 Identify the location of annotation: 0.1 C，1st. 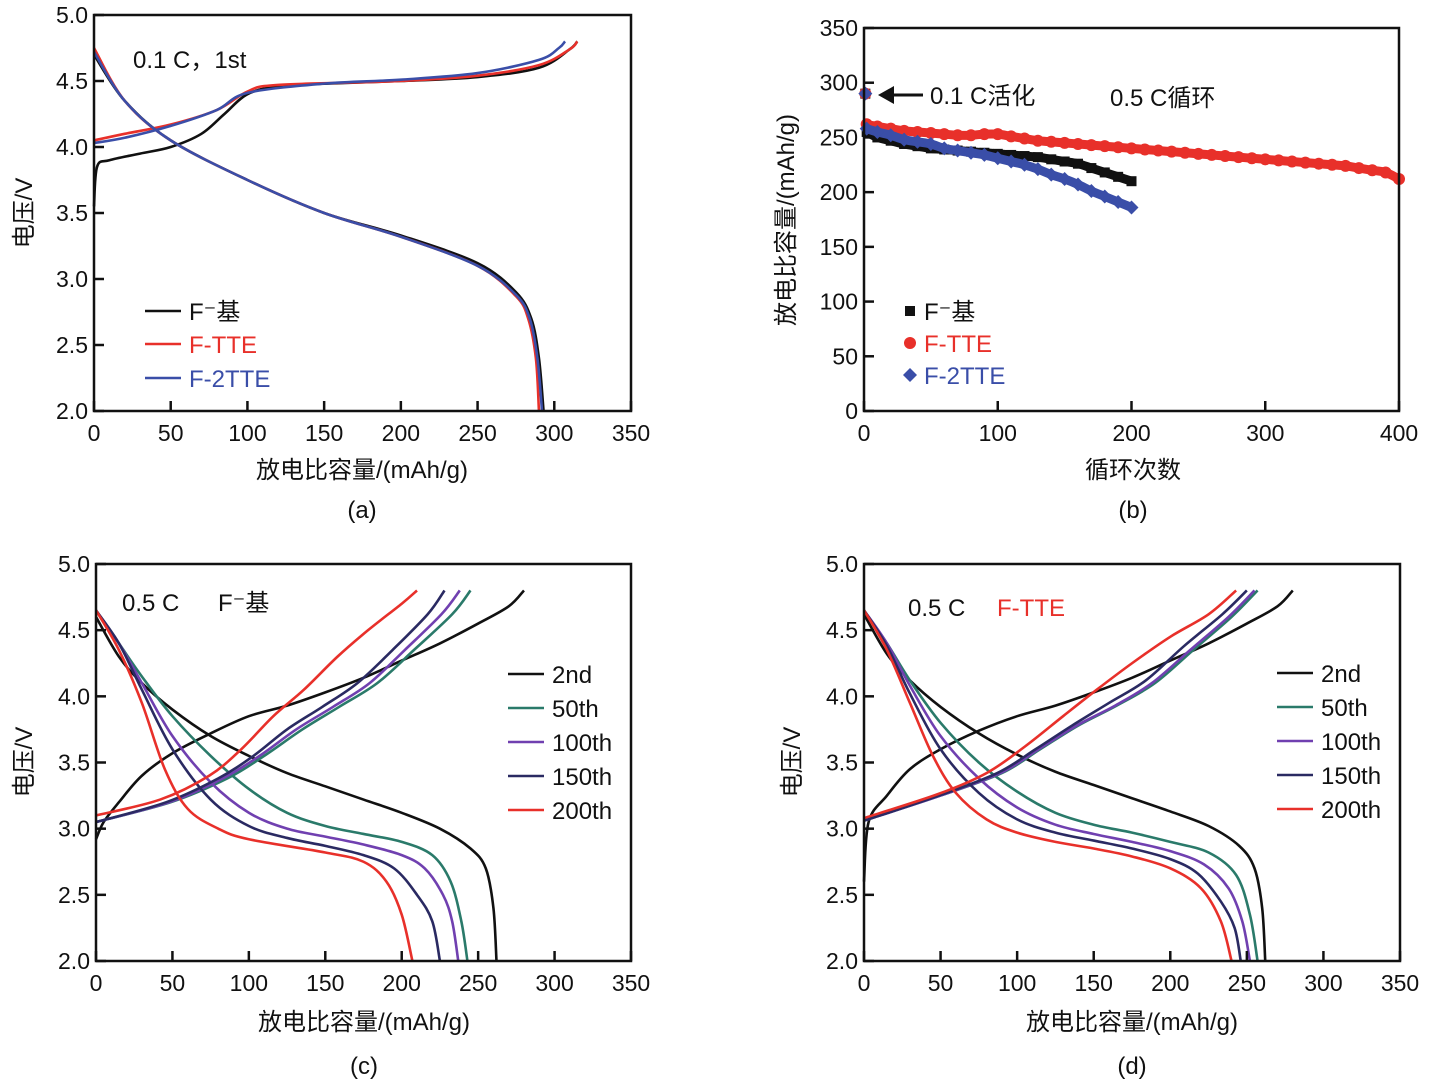
(190, 60).